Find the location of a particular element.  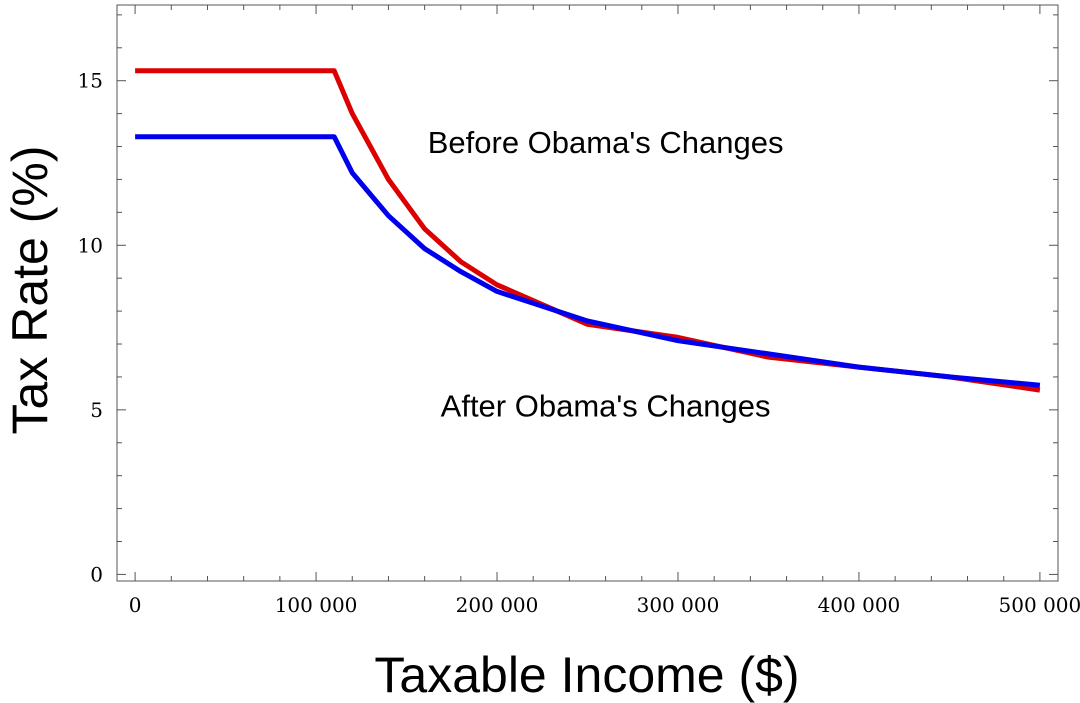

annotation-label: Before Obama's Changes is located at coordinates (606, 142).